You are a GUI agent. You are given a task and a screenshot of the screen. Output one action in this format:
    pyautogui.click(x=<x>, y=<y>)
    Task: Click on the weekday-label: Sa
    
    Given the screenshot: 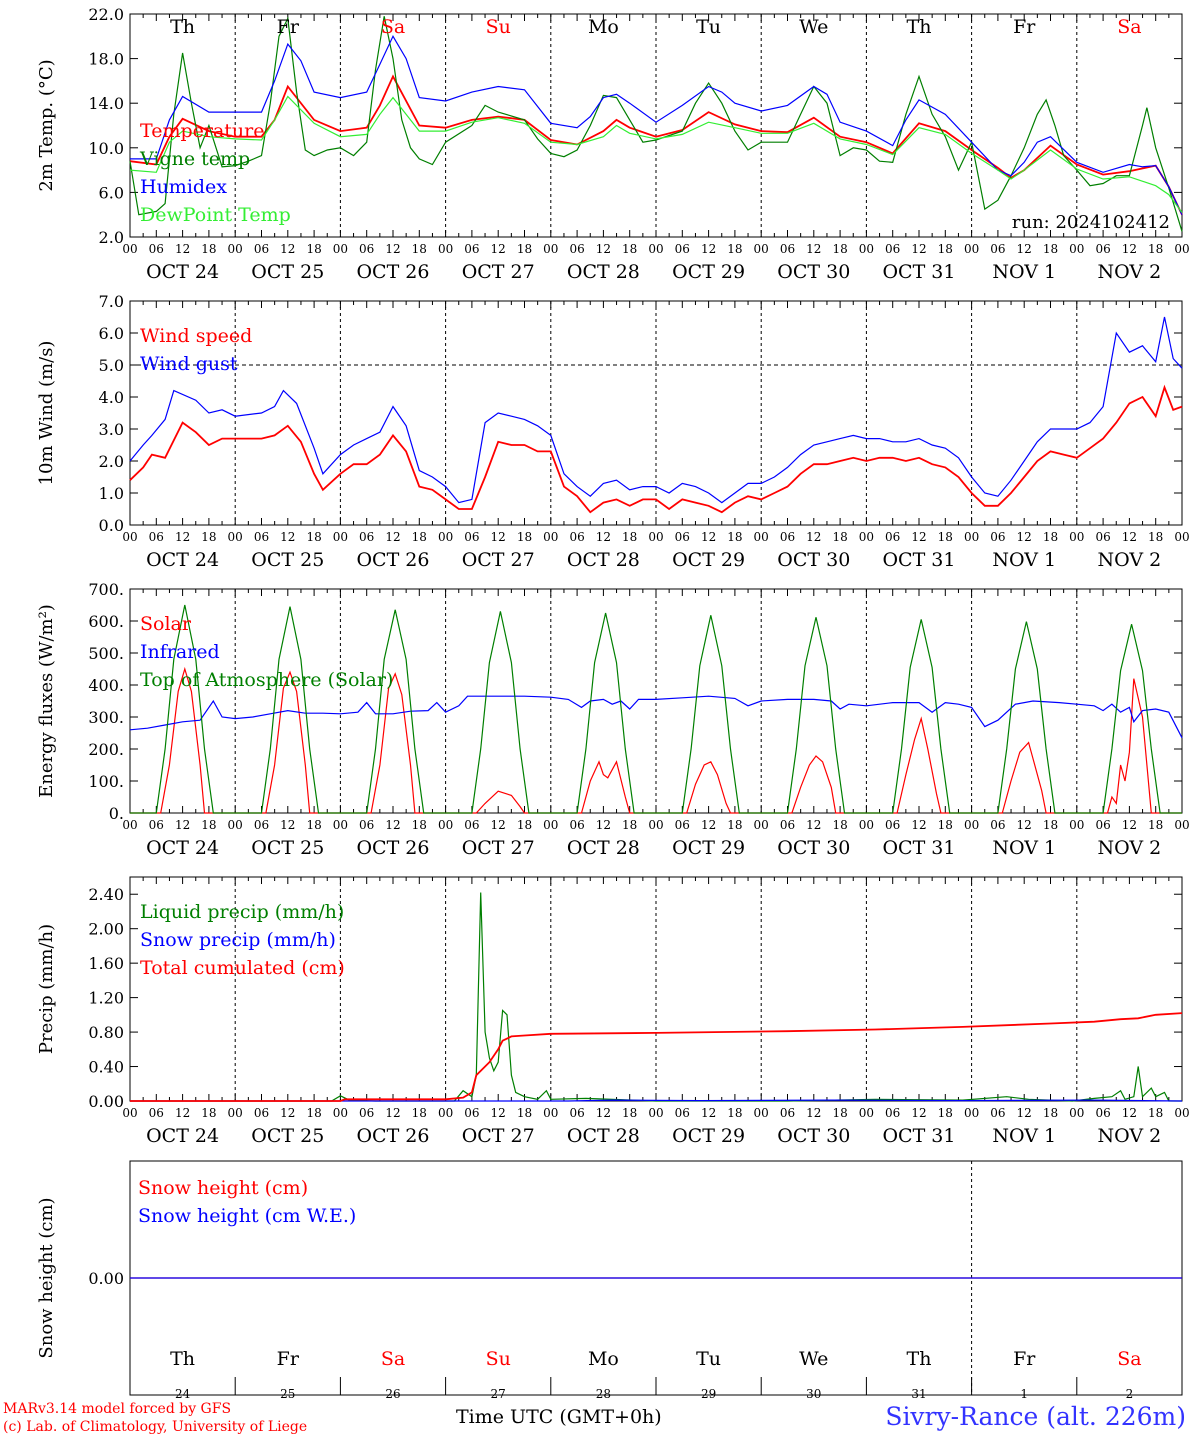 What is the action you would take?
    pyautogui.click(x=393, y=27)
    